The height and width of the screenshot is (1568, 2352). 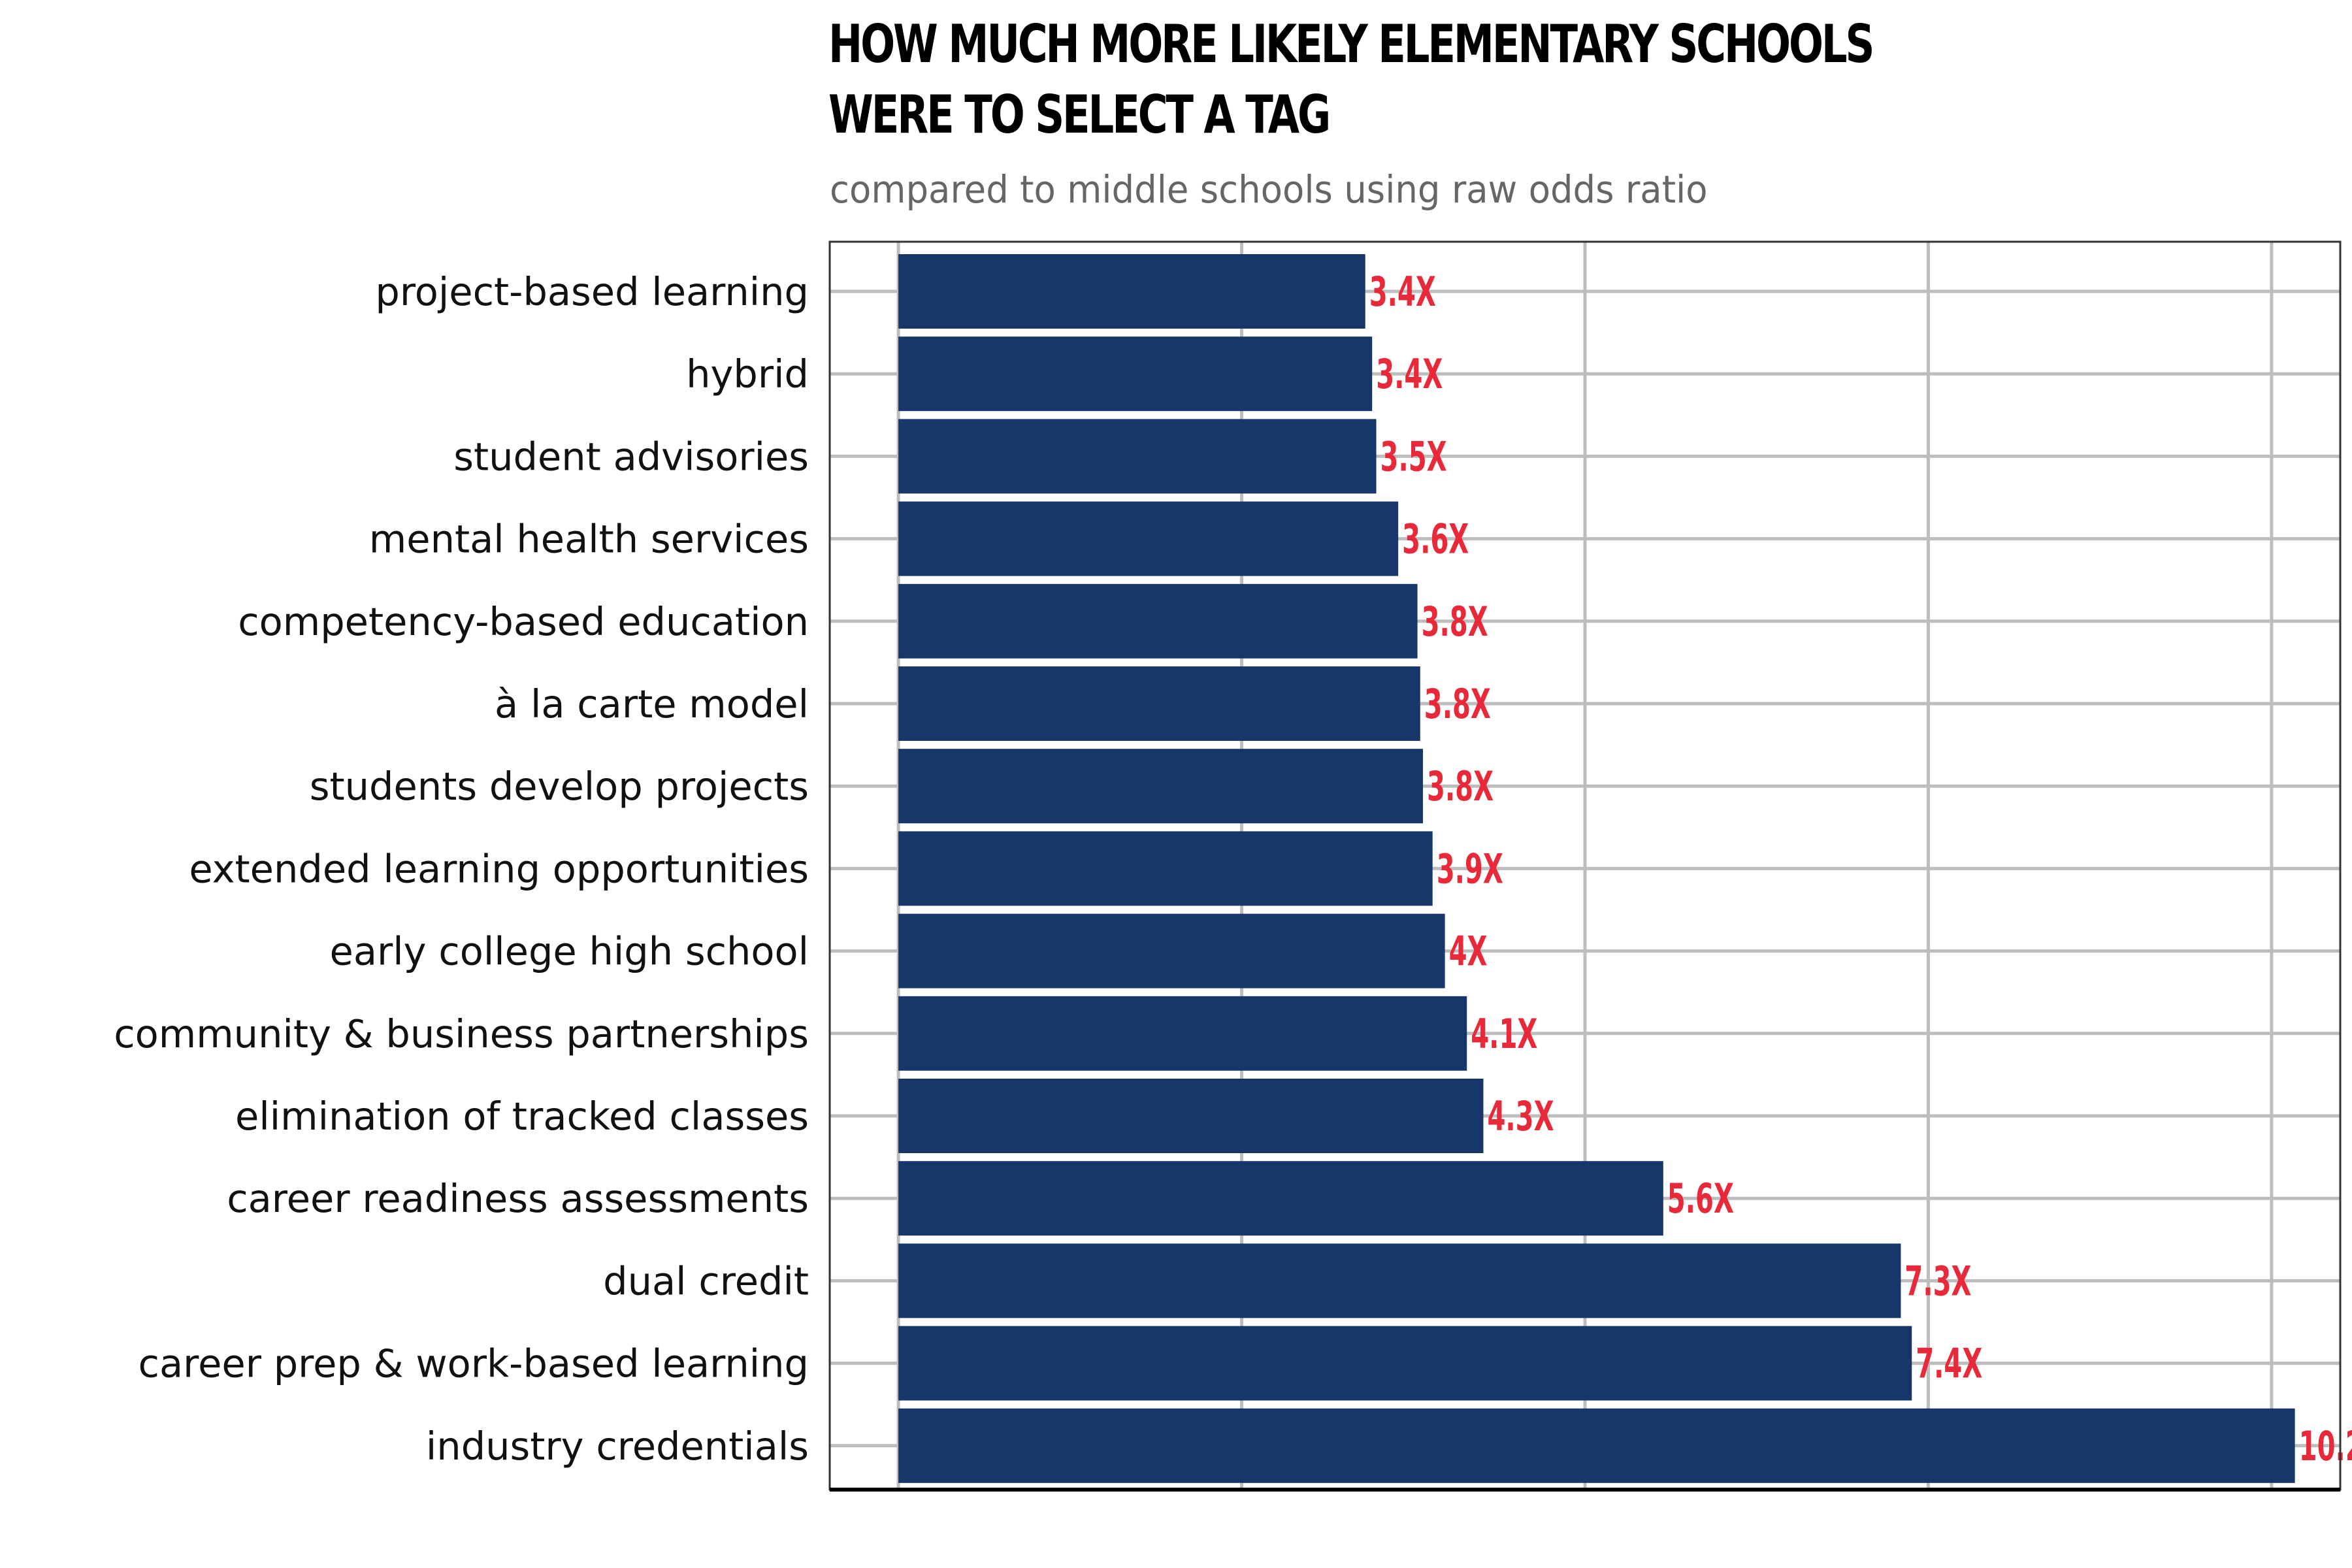 I want to click on category-label: hybrid, so click(x=747, y=374).